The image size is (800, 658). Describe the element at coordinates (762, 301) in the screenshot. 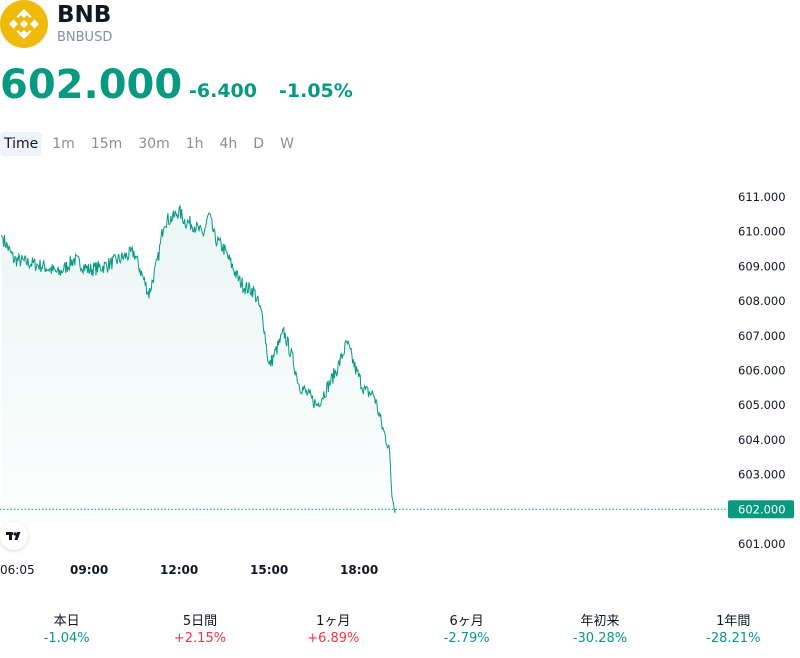

I see `y-tick-label: 608.000` at that location.